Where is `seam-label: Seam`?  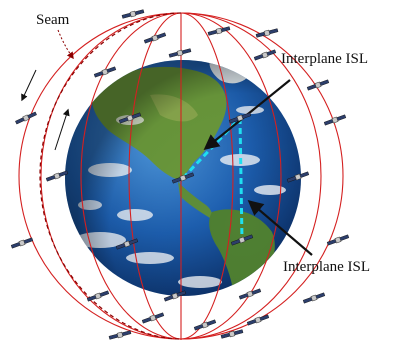
seam-label: Seam is located at coordinates (53, 20).